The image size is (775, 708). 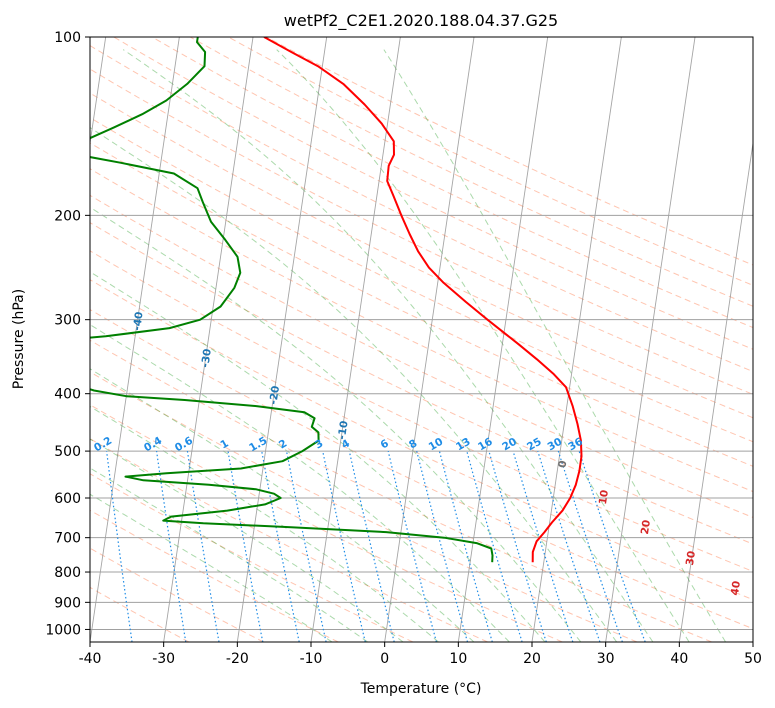 What do you see at coordinates (67, 499) in the screenshot?
I see `y-tick-label: 600` at bounding box center [67, 499].